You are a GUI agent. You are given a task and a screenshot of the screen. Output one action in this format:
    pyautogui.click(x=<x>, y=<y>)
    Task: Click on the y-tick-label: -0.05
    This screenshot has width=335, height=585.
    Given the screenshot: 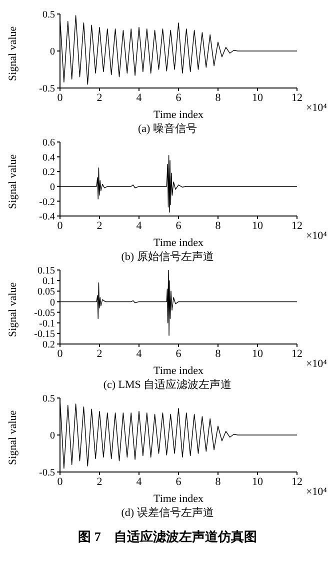 What is the action you would take?
    pyautogui.click(x=44, y=313)
    